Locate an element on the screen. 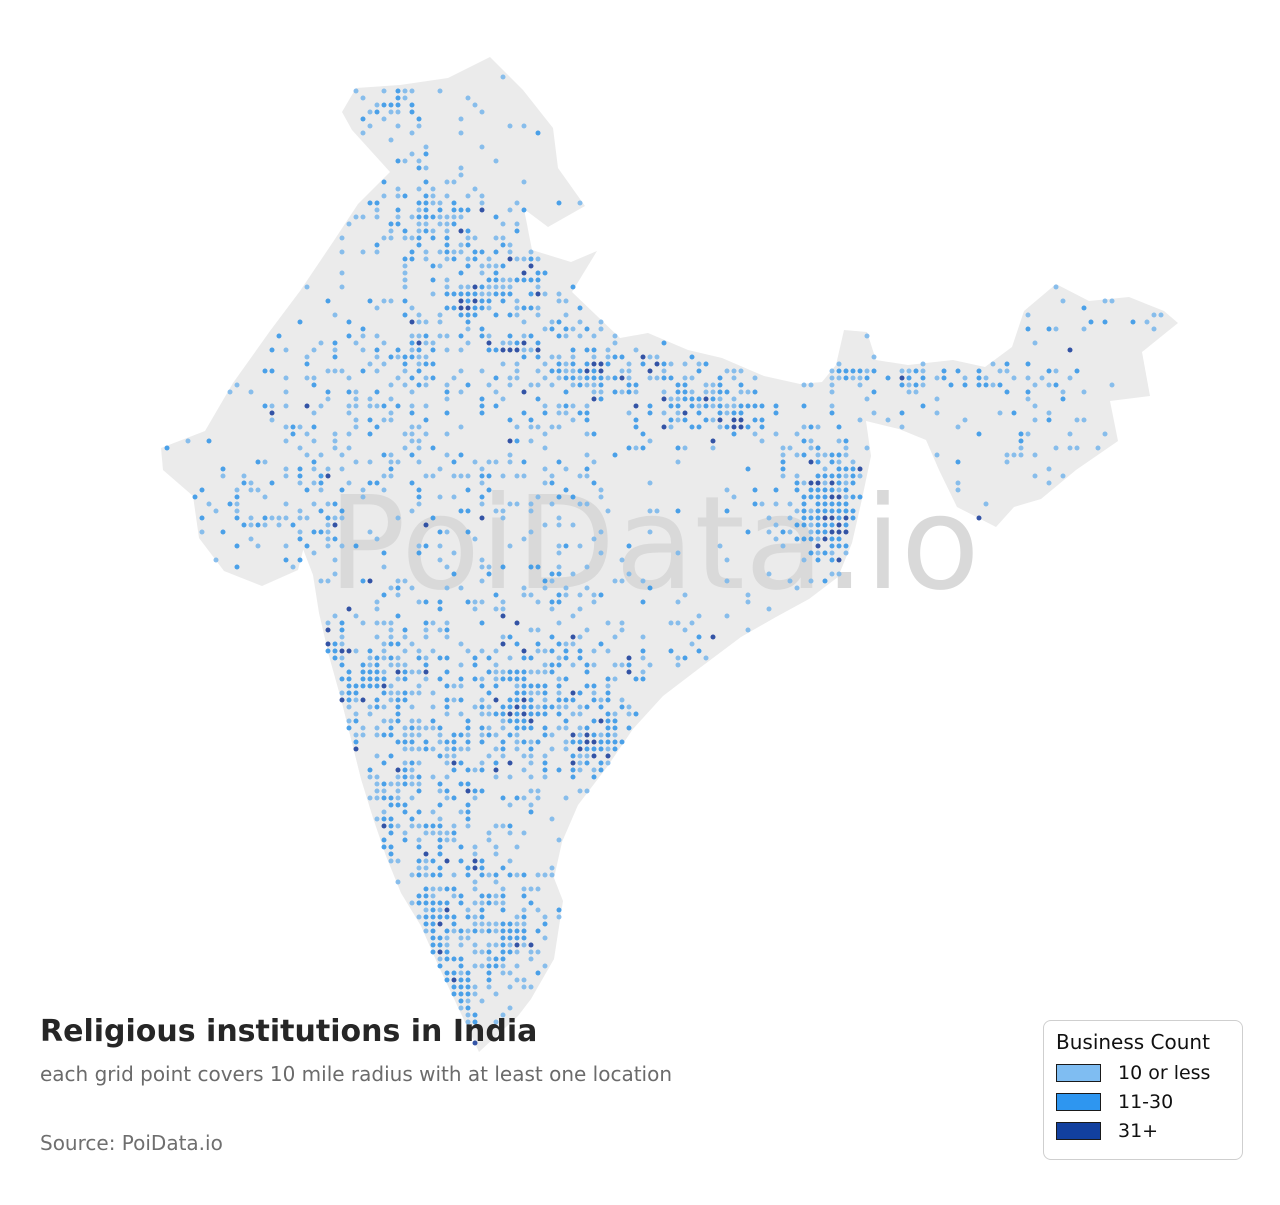  legend-swatch-high is located at coordinates (1078, 1131).